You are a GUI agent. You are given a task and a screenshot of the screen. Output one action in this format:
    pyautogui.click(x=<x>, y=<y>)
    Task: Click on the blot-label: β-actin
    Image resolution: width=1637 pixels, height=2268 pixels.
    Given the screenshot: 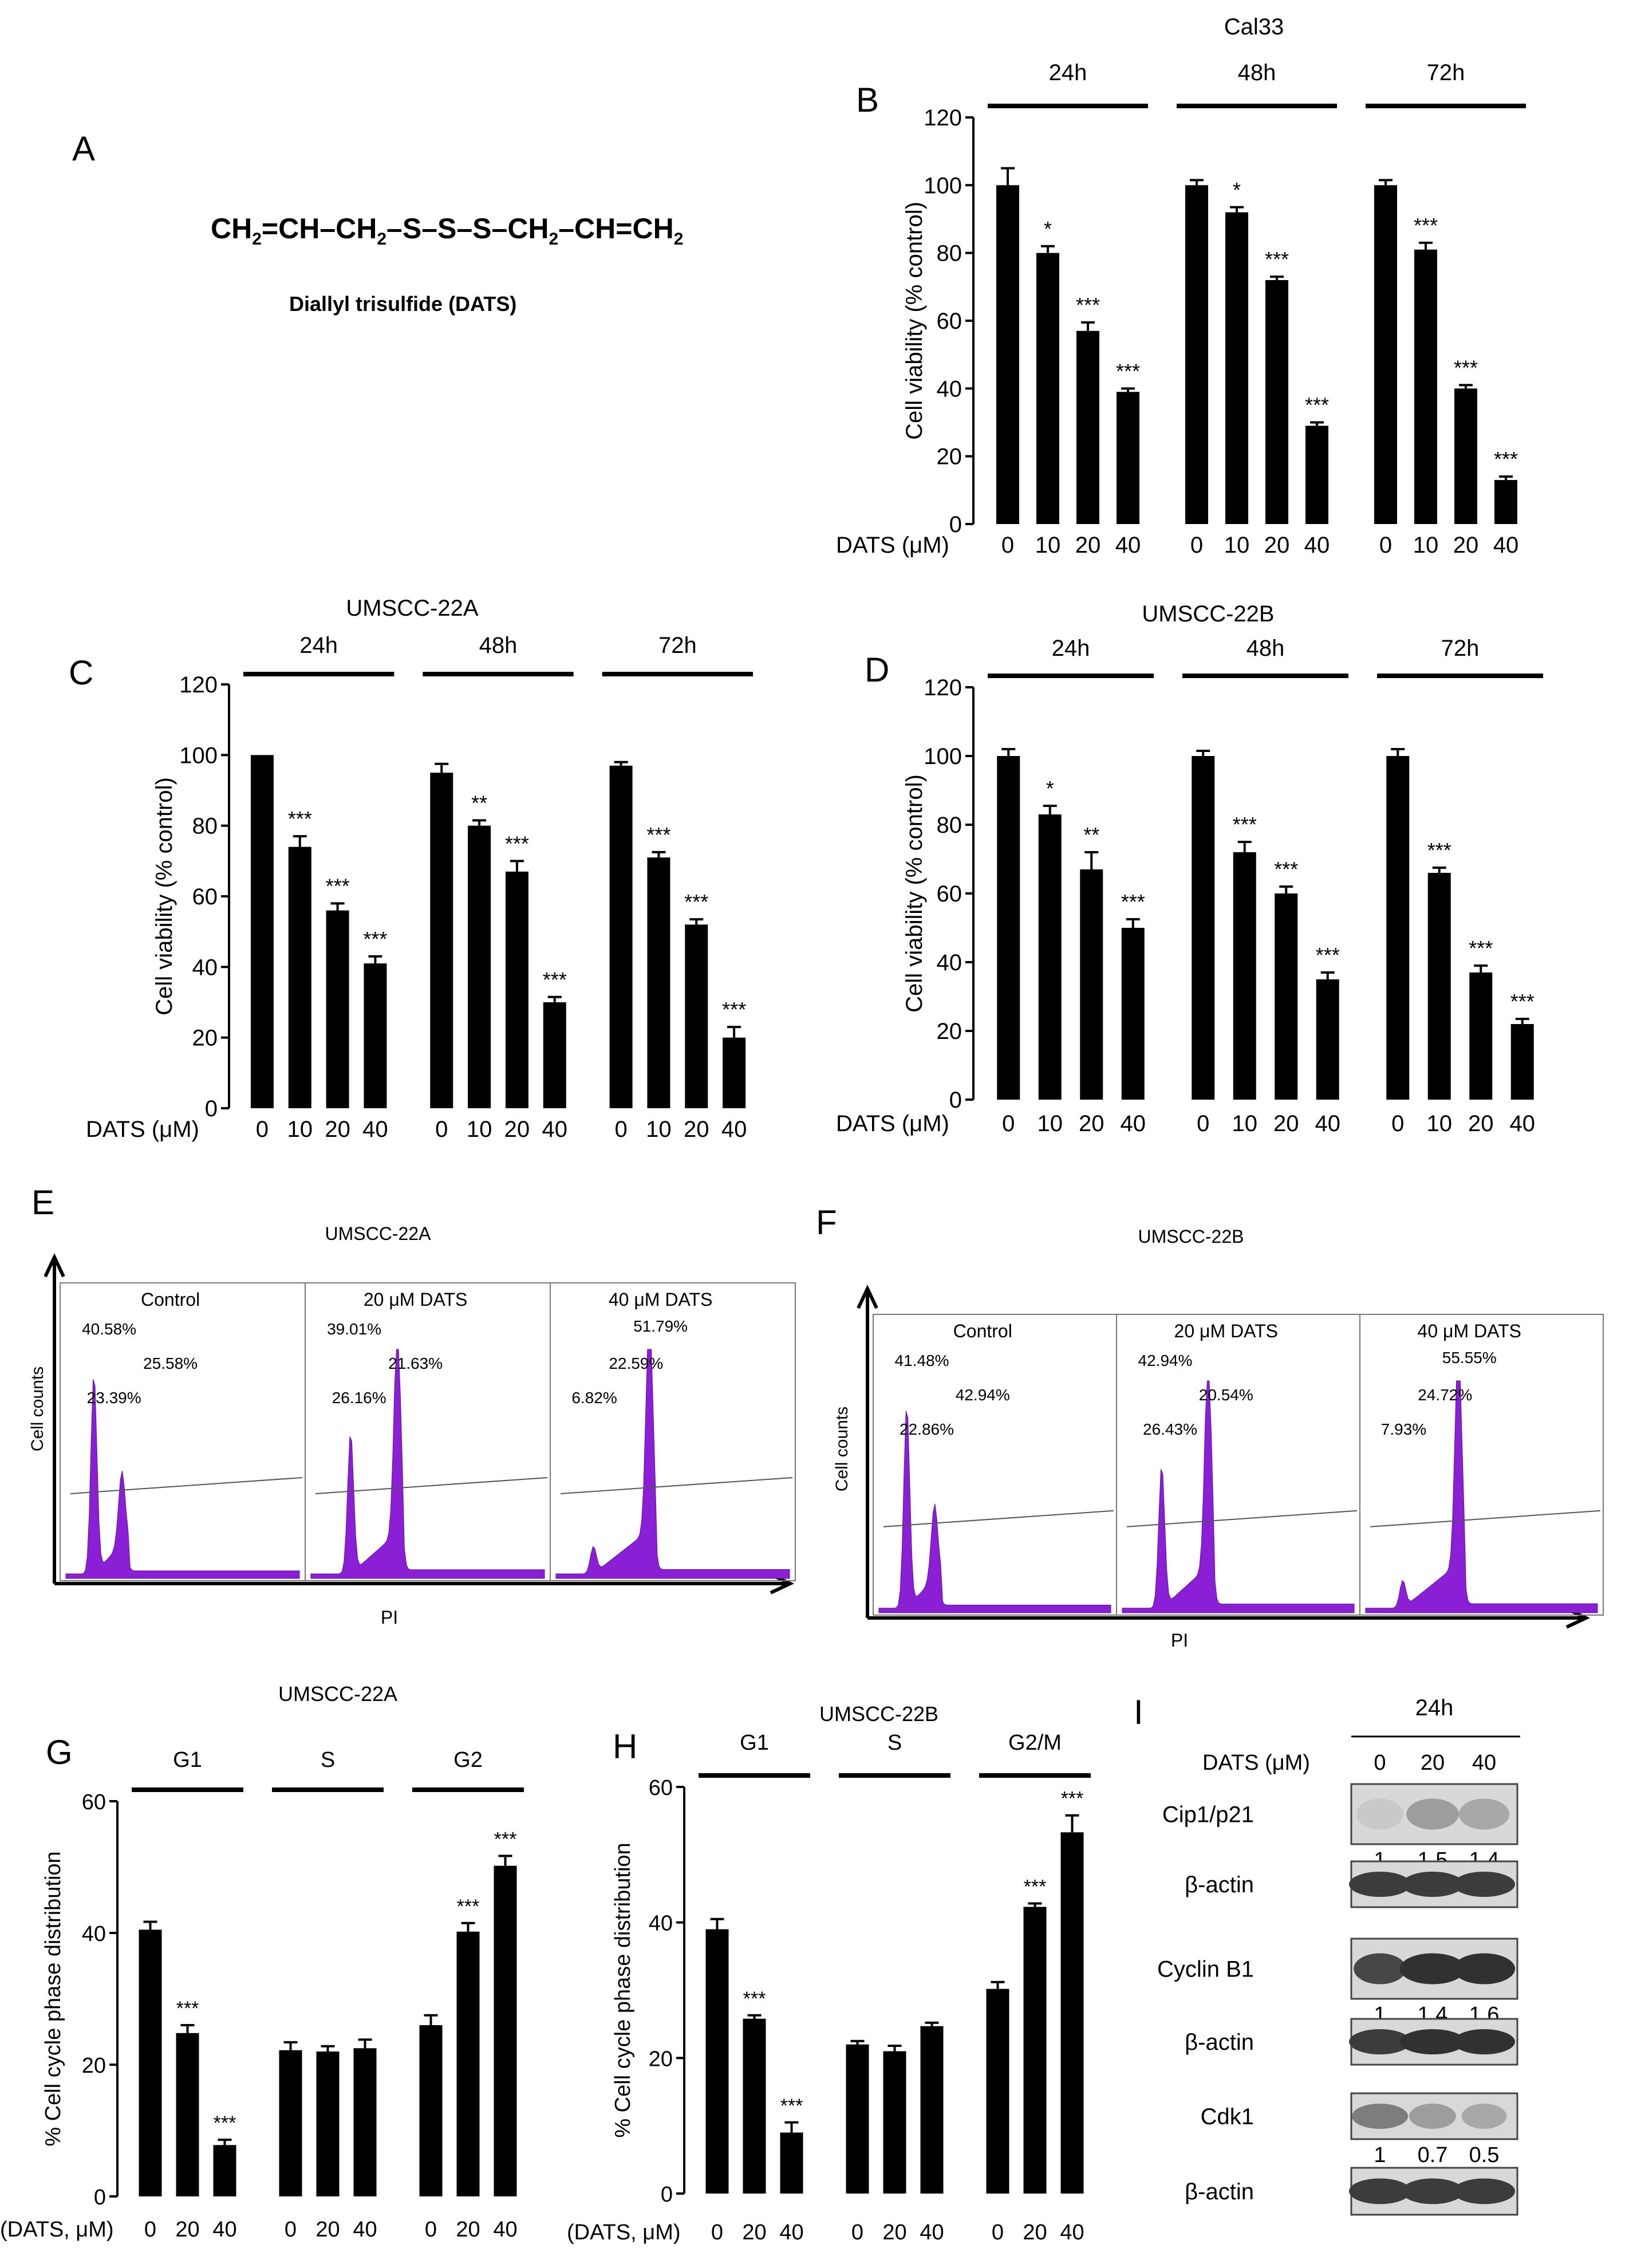 What is the action you would take?
    pyautogui.click(x=1219, y=2191)
    